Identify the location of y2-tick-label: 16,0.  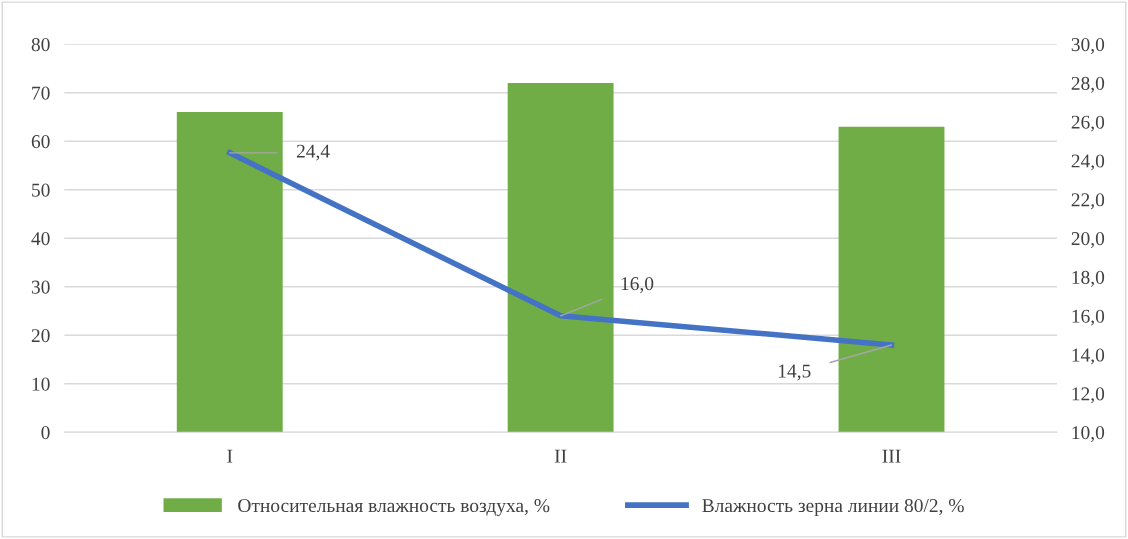
(1088, 317).